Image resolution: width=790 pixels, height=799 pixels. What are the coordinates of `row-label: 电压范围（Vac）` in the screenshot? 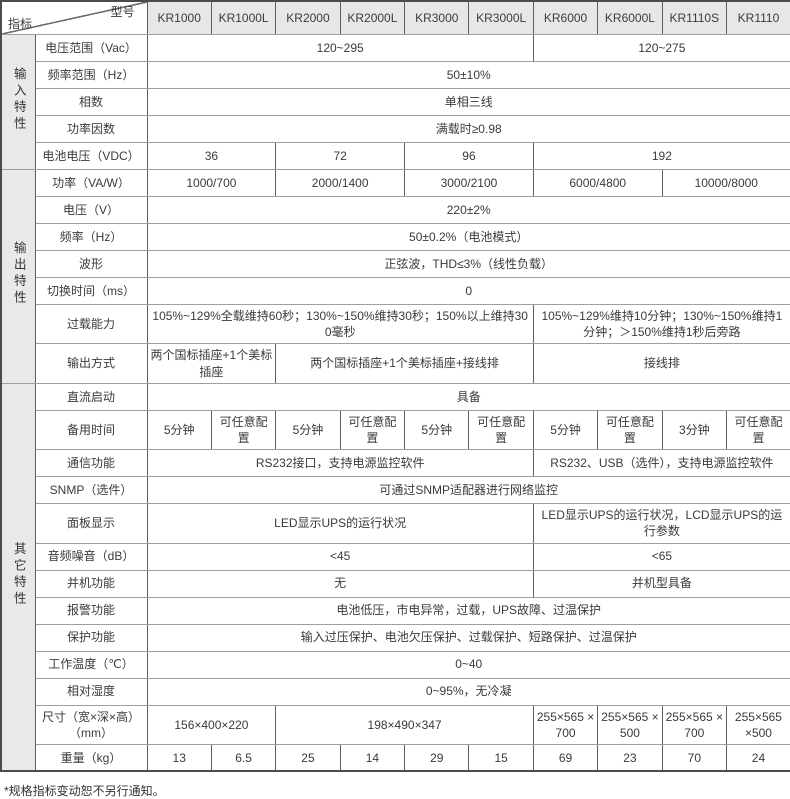 It's located at (91, 48).